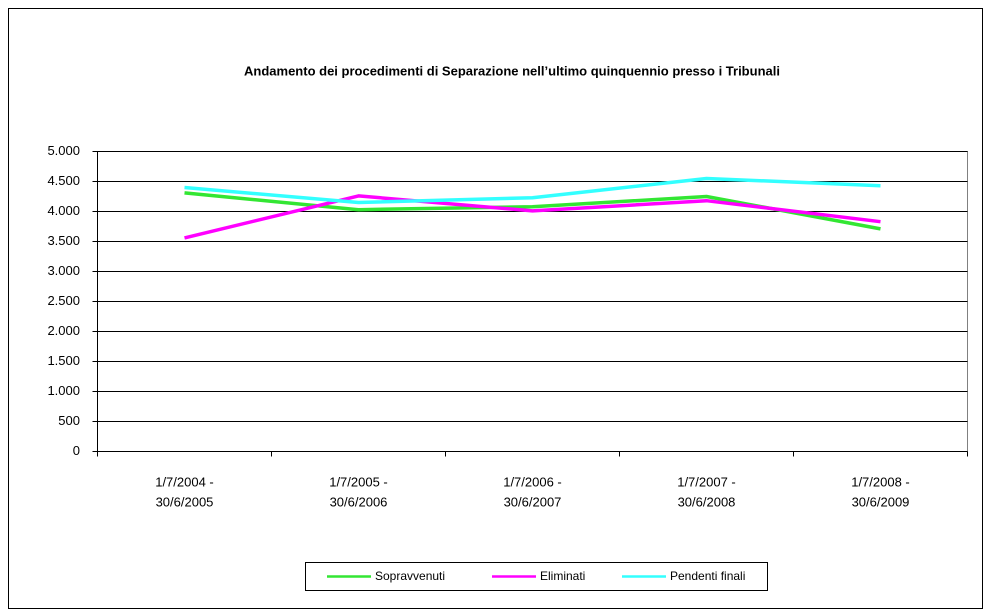 The height and width of the screenshot is (611, 984). What do you see at coordinates (63, 300) in the screenshot?
I see `y-tick-label: 2.500` at bounding box center [63, 300].